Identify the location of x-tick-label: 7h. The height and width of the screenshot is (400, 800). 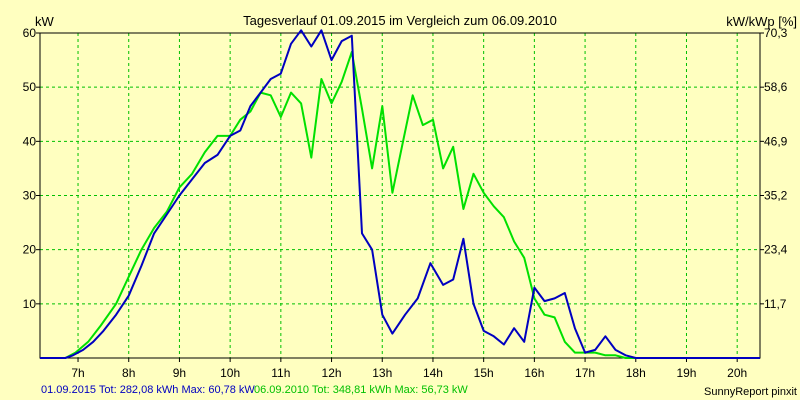
(77, 373).